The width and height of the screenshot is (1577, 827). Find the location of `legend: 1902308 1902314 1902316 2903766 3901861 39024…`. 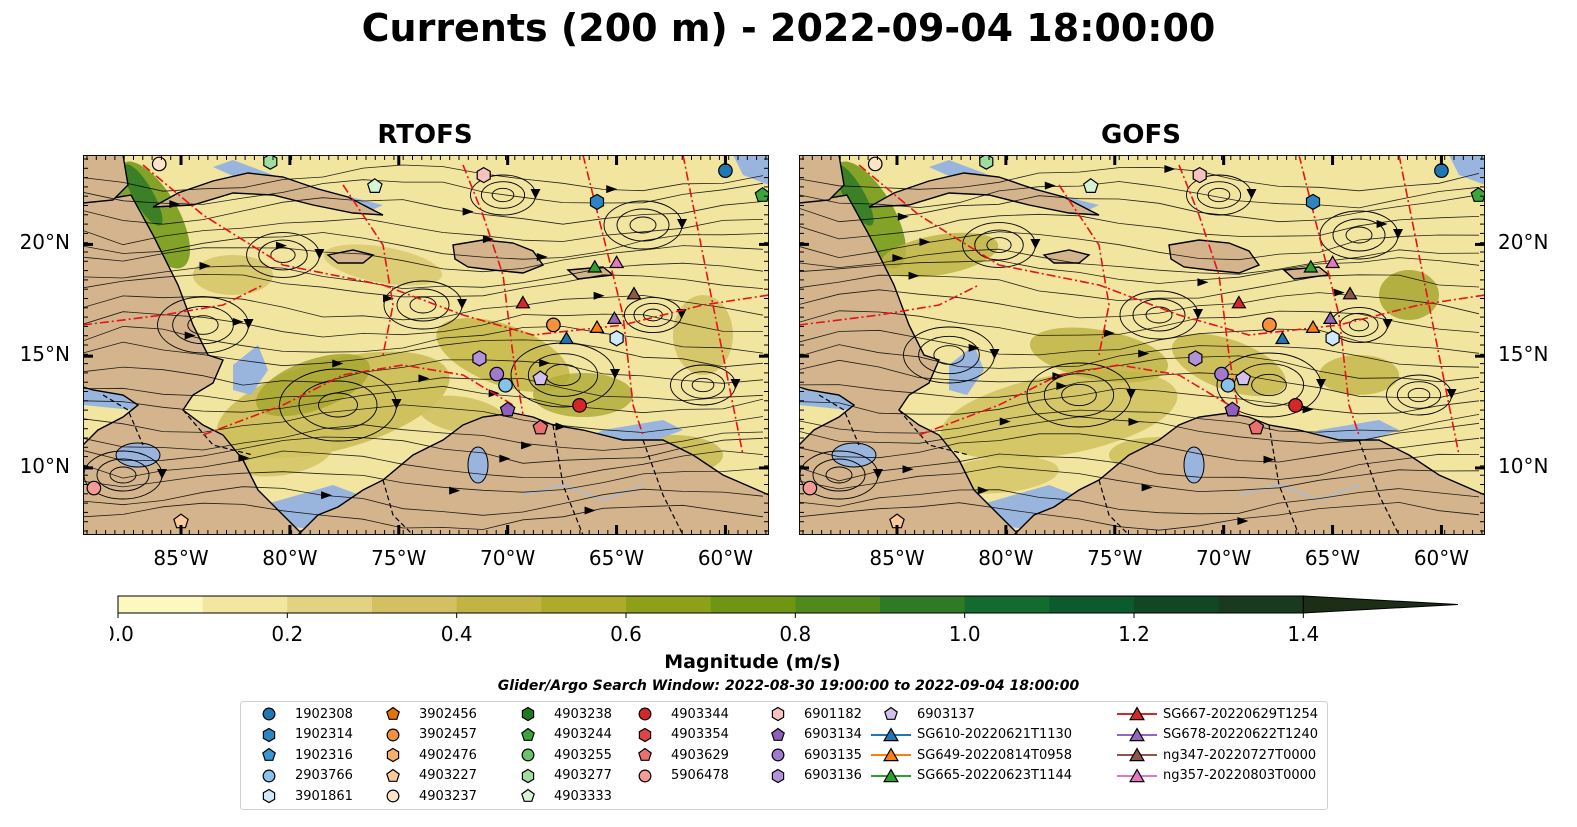

legend: 1902308 1902314 1902316 2903766 3901861 39024… is located at coordinates (784, 755).